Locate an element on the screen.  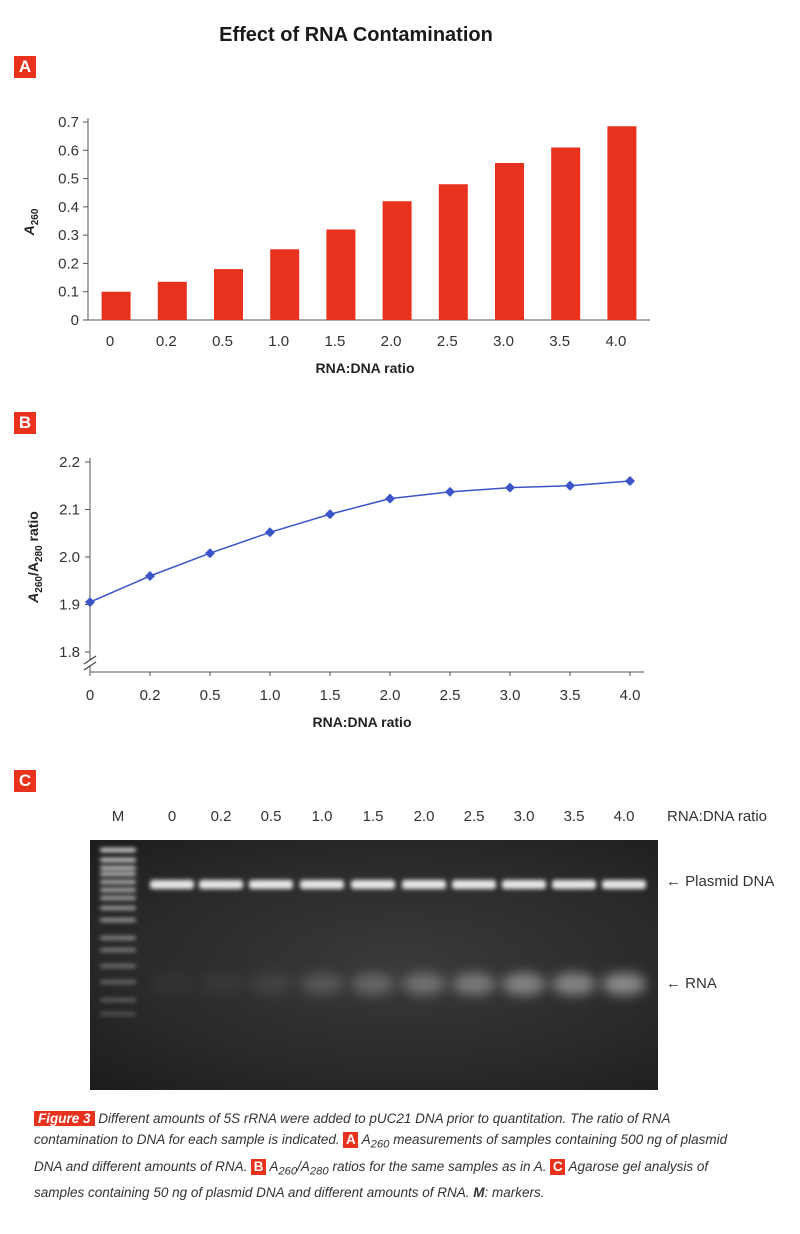
a-y-tick-label: 0.6 is located at coordinates (68, 150).